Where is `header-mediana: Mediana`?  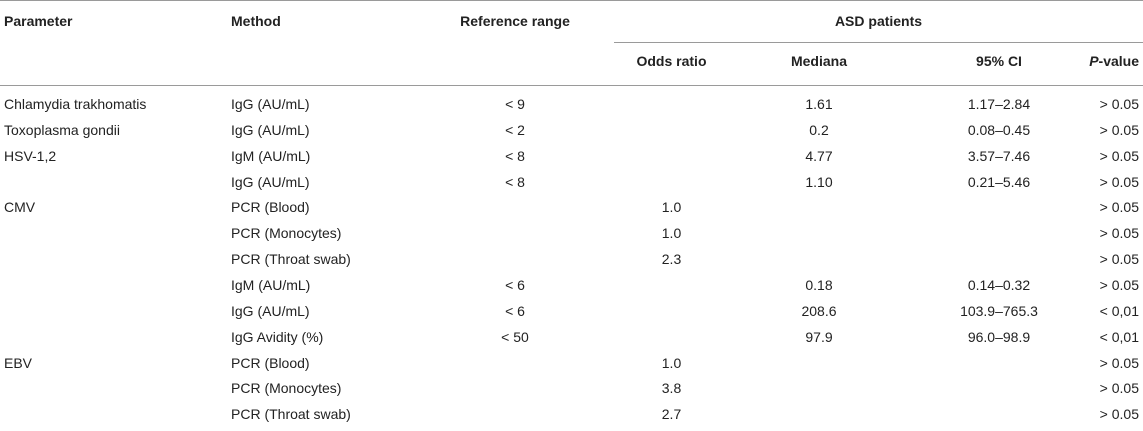 header-mediana: Mediana is located at coordinates (818, 61).